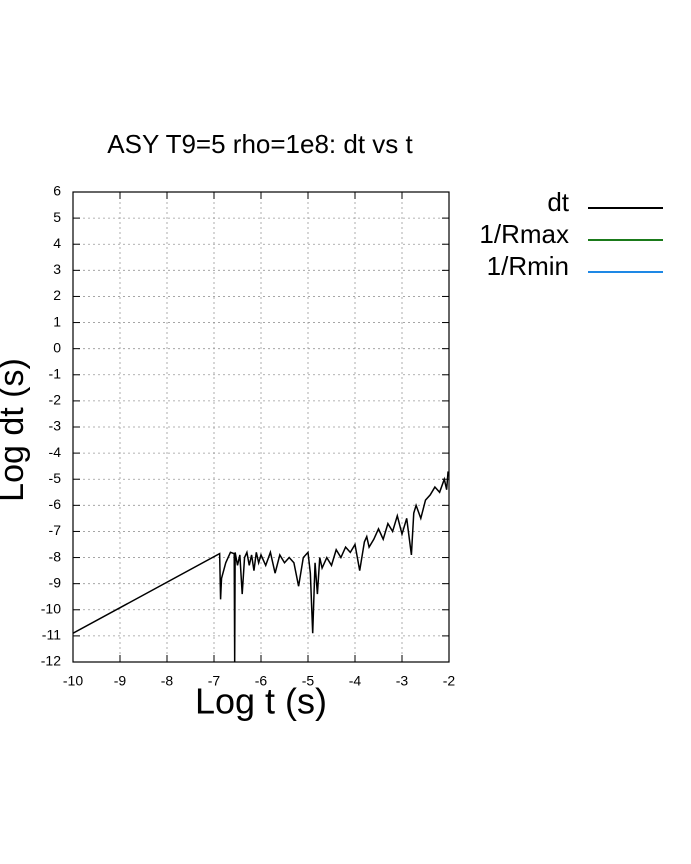 The width and height of the screenshot is (691, 864). What do you see at coordinates (524, 234) in the screenshot?
I see `legend-label: 1/Rmax` at bounding box center [524, 234].